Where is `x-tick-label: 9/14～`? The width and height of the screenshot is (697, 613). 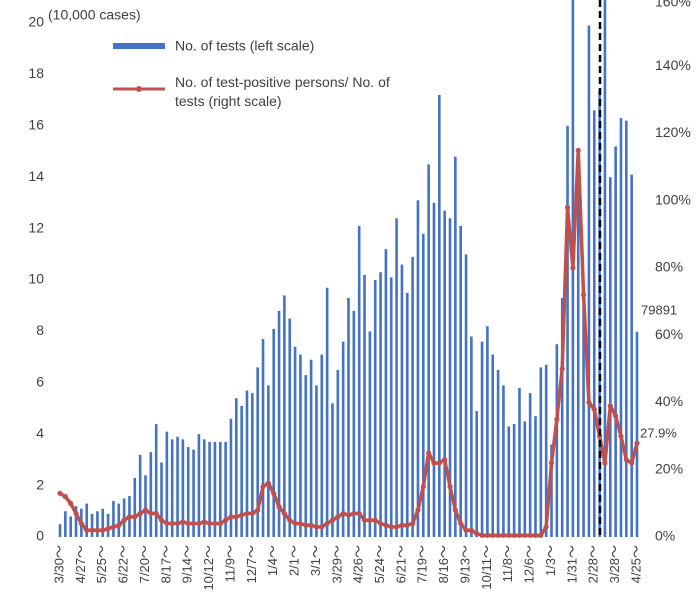
x-tick-label: 9/14～ is located at coordinates (187, 564).